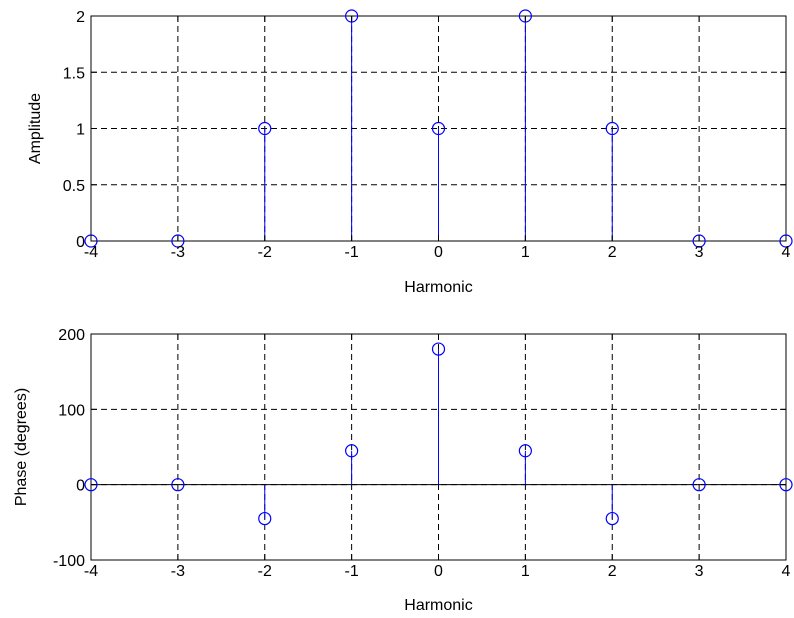  What do you see at coordinates (71, 335) in the screenshot?
I see `phase-y-tick-label: 200` at bounding box center [71, 335].